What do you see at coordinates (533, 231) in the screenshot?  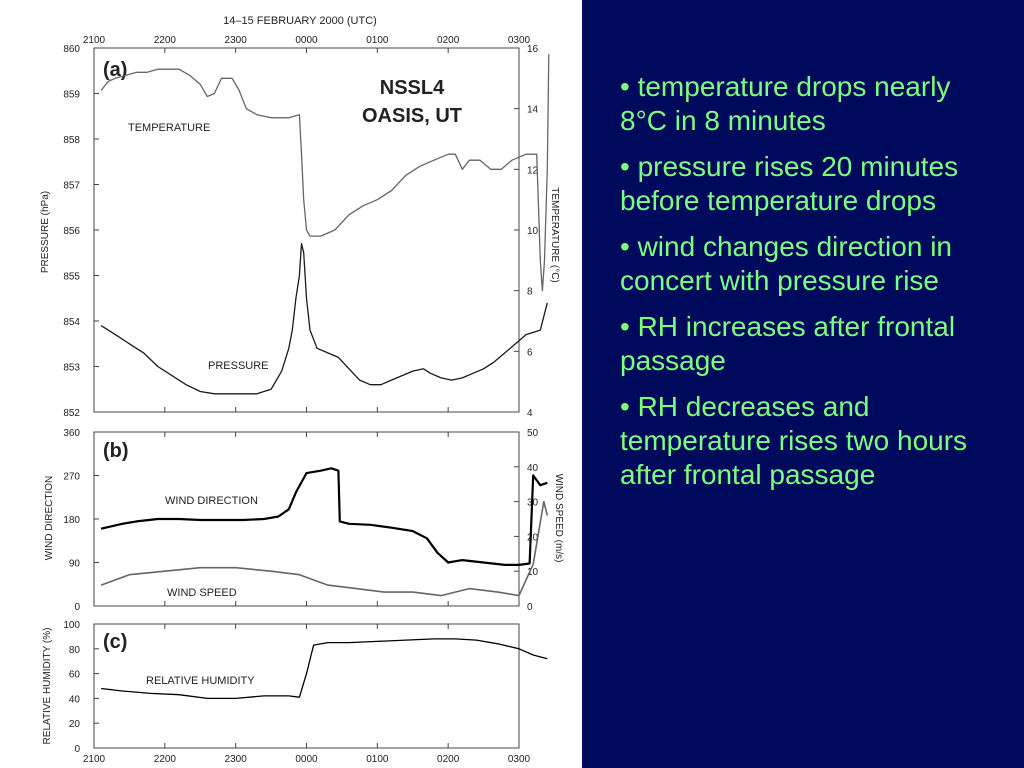 I see `temperature-axis-tick-label: 10` at bounding box center [533, 231].